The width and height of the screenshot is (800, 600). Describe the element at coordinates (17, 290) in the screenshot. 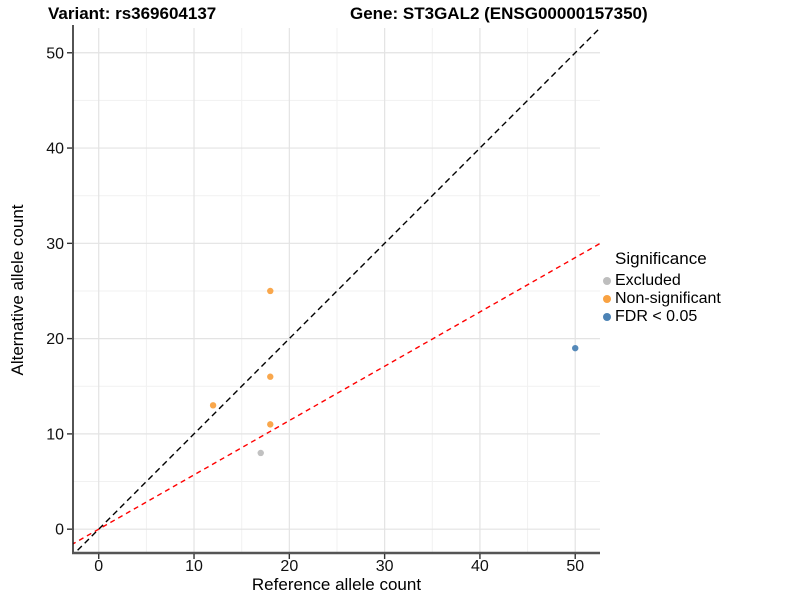

I see `y-axis-title: Alternative allele count` at that location.